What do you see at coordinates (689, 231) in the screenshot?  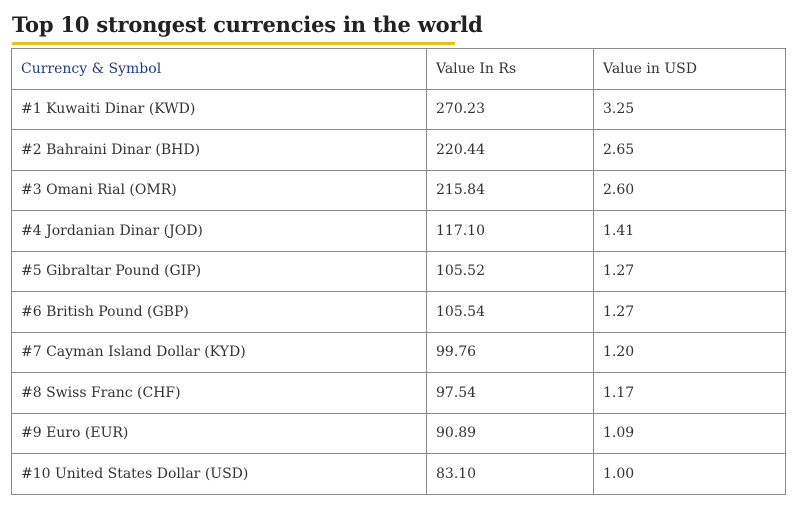 I see `cell-value-usd: 1.41` at bounding box center [689, 231].